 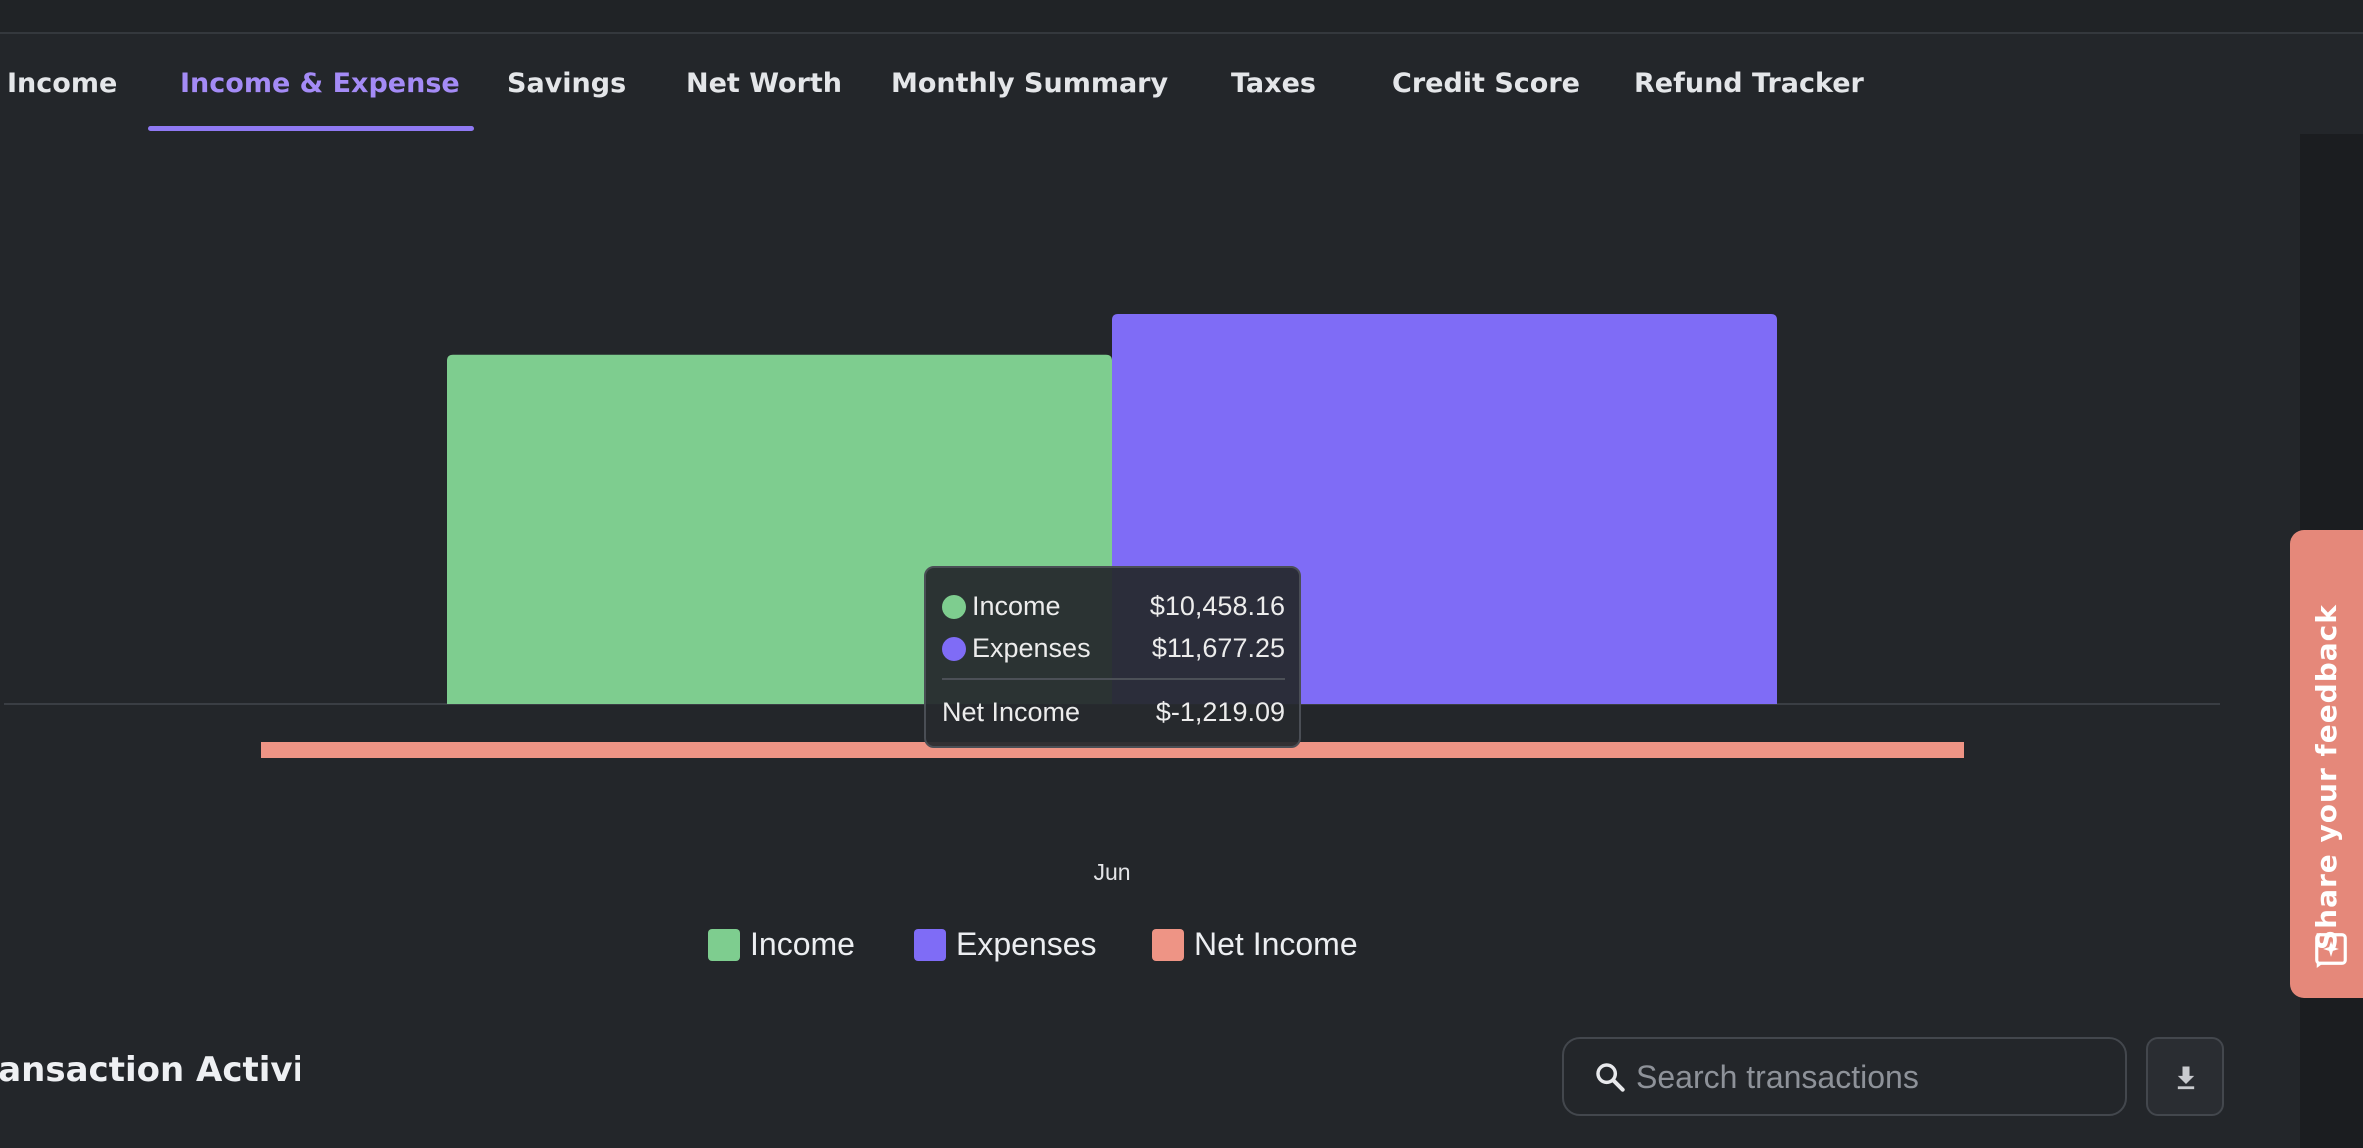 I want to click on legend-label: Net Income, so click(x=1276, y=944).